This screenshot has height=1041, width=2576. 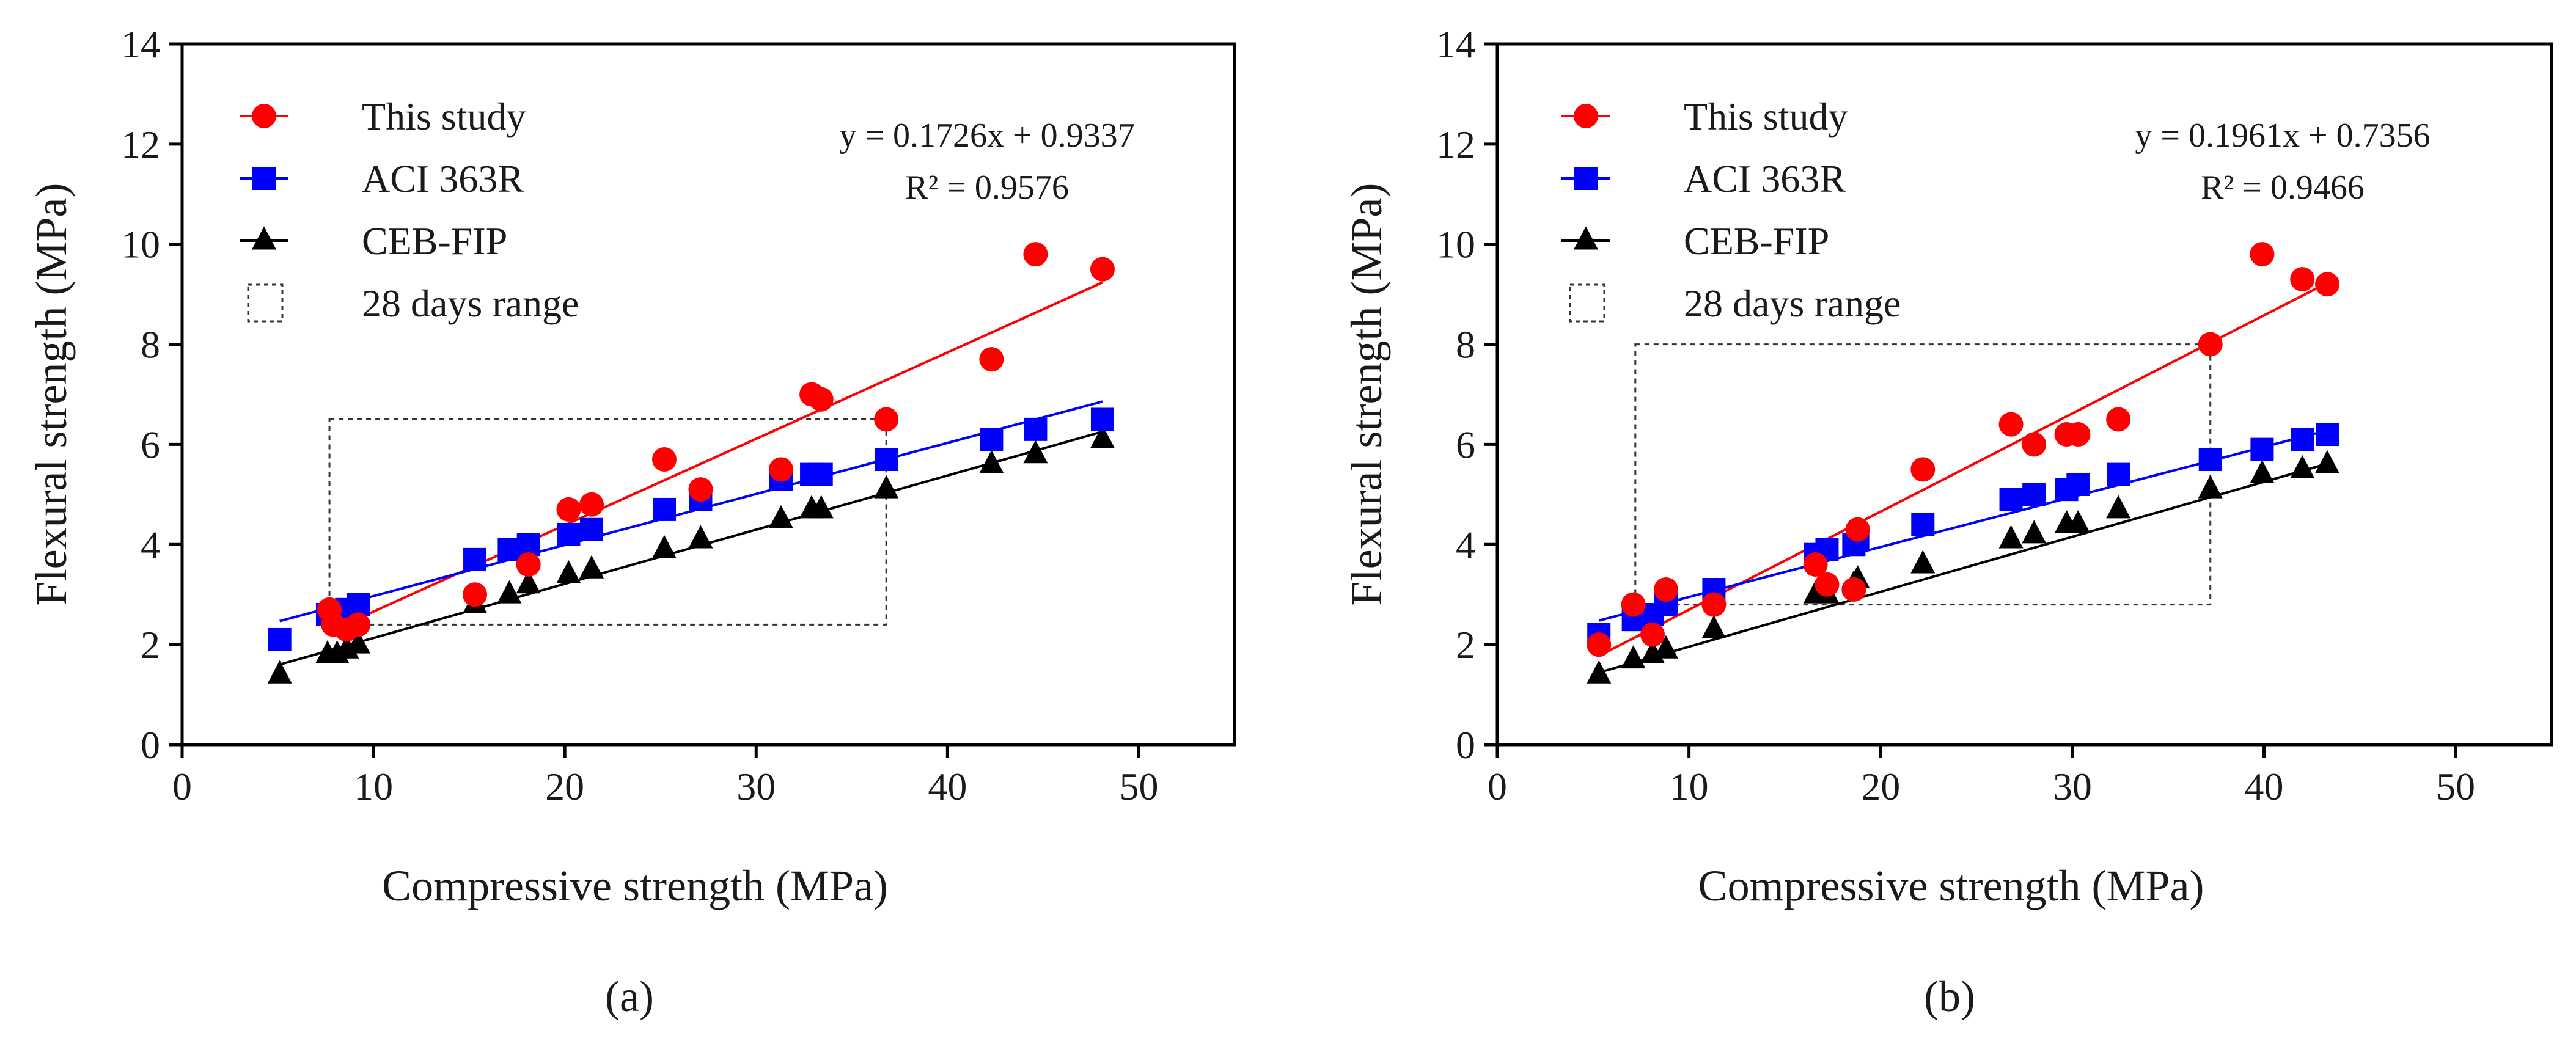 I want to click on legend-label: CEB-FIP, so click(x=1756, y=241).